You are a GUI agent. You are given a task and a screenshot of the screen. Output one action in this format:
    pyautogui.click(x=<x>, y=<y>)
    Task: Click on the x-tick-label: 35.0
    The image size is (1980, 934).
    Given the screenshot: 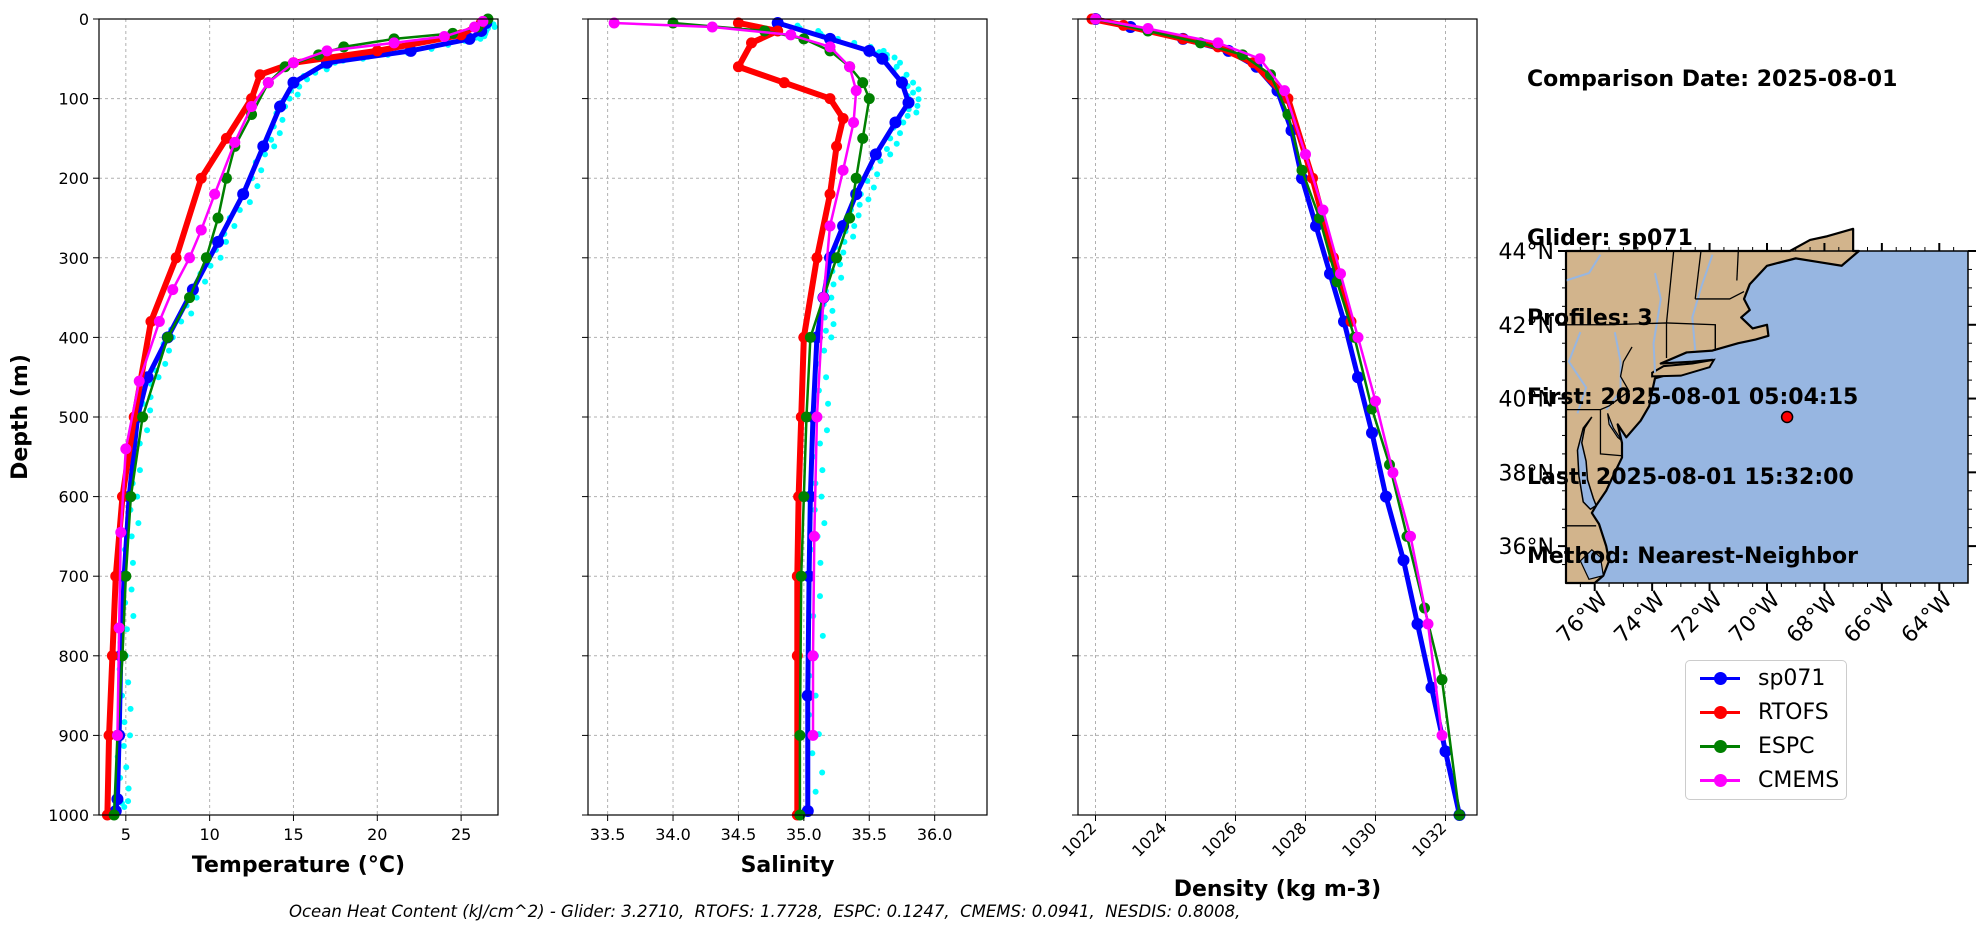 What is the action you would take?
    pyautogui.click(x=804, y=834)
    